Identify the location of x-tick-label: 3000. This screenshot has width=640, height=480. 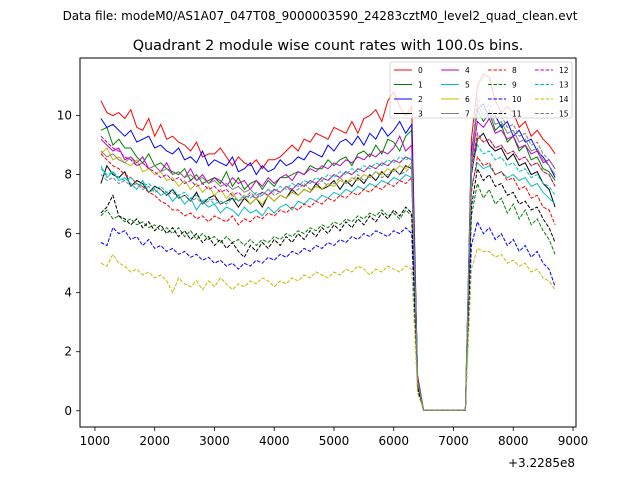
(214, 441).